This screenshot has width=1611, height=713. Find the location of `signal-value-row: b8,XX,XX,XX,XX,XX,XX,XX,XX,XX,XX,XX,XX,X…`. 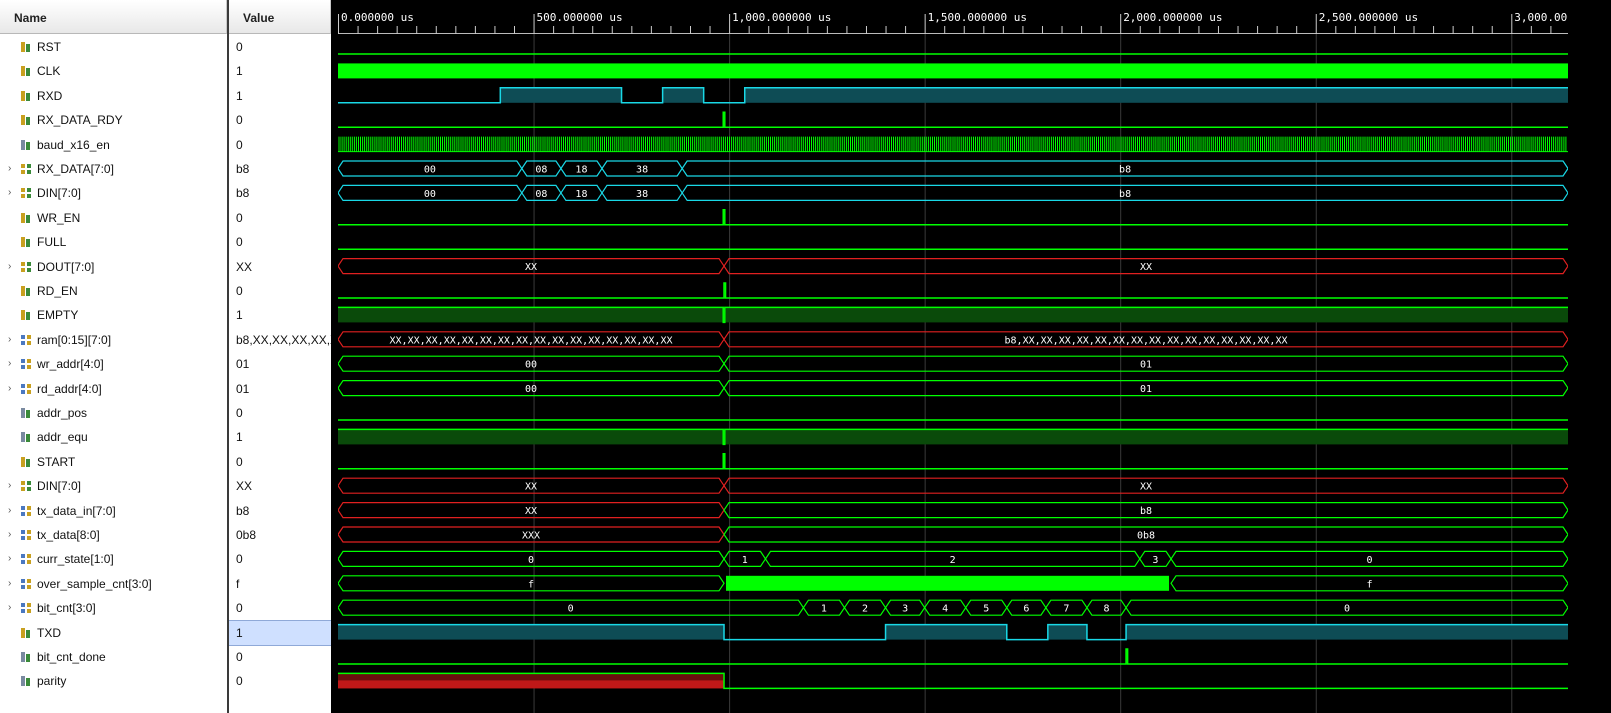

signal-value-row: b8,XX,XX,XX,XX,XX,XX,XX,XX,XX,XX,XX,XX,X… is located at coordinates (280, 340).